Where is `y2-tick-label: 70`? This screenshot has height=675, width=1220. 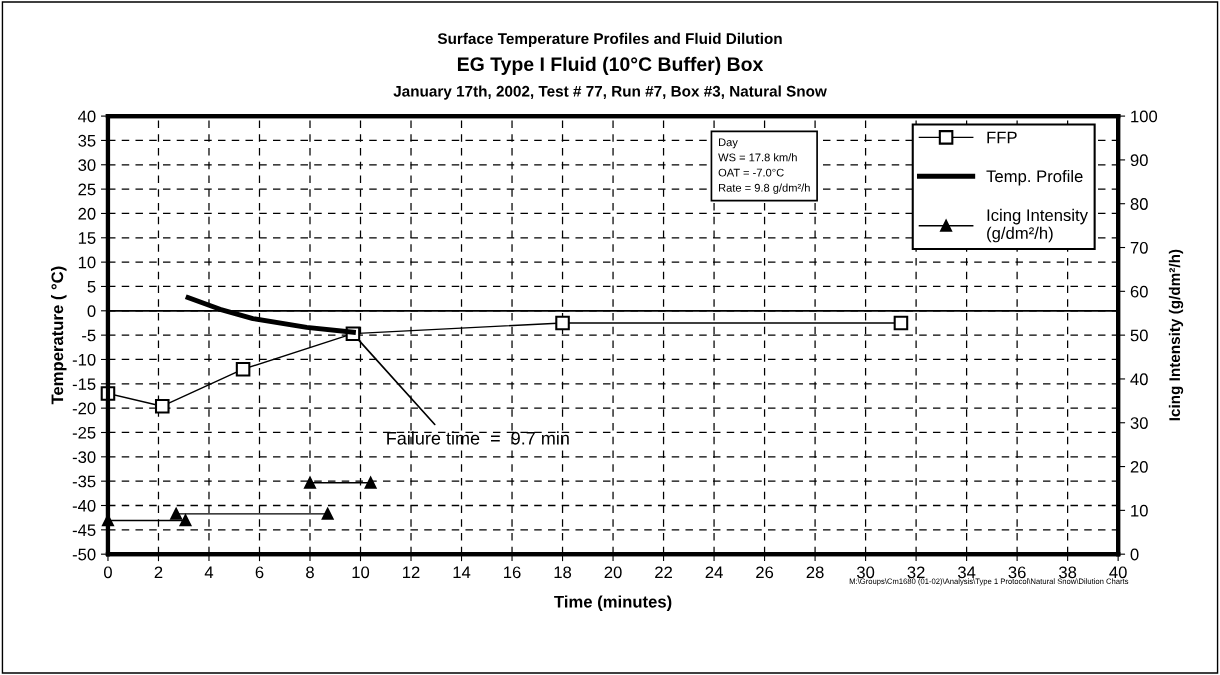
y2-tick-label: 70 is located at coordinates (1139, 247).